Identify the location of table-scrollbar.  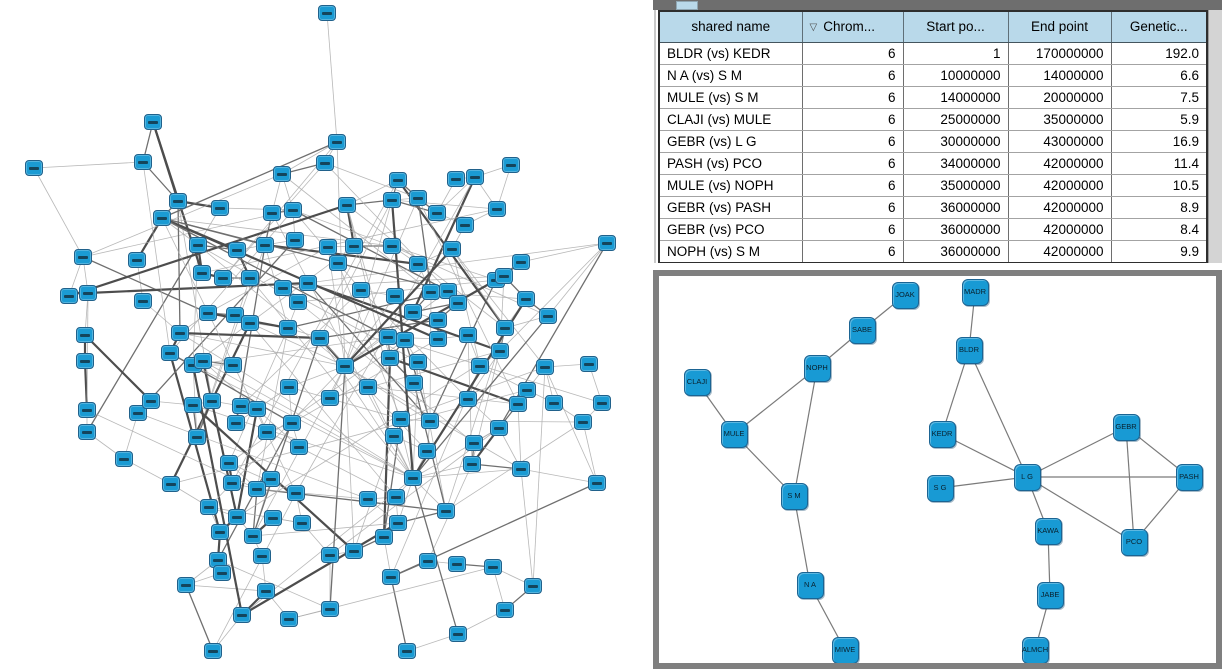
(1215, 136).